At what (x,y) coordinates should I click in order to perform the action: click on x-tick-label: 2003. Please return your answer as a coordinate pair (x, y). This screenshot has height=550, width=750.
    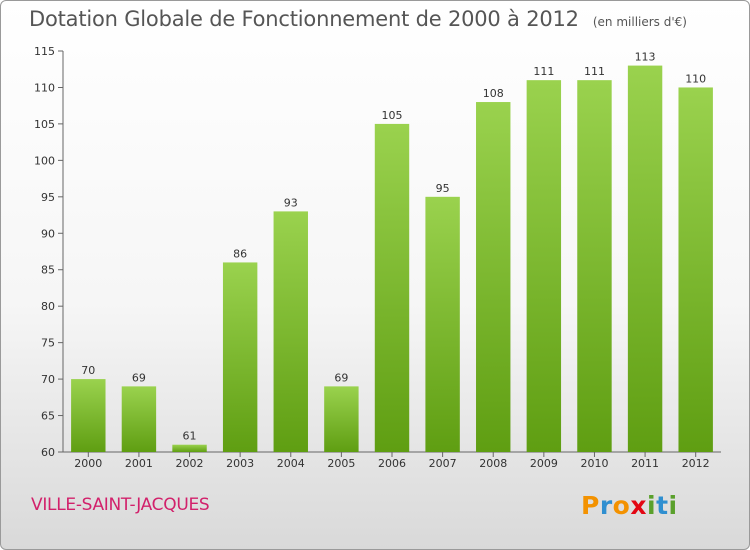
    Looking at the image, I should click on (240, 463).